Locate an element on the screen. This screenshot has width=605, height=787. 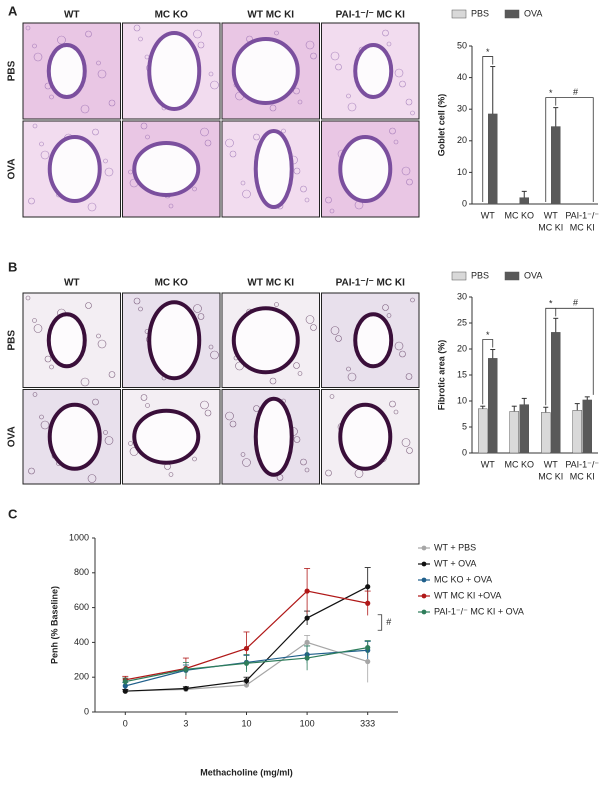
y-tick-label: 10 is located at coordinates (462, 400).